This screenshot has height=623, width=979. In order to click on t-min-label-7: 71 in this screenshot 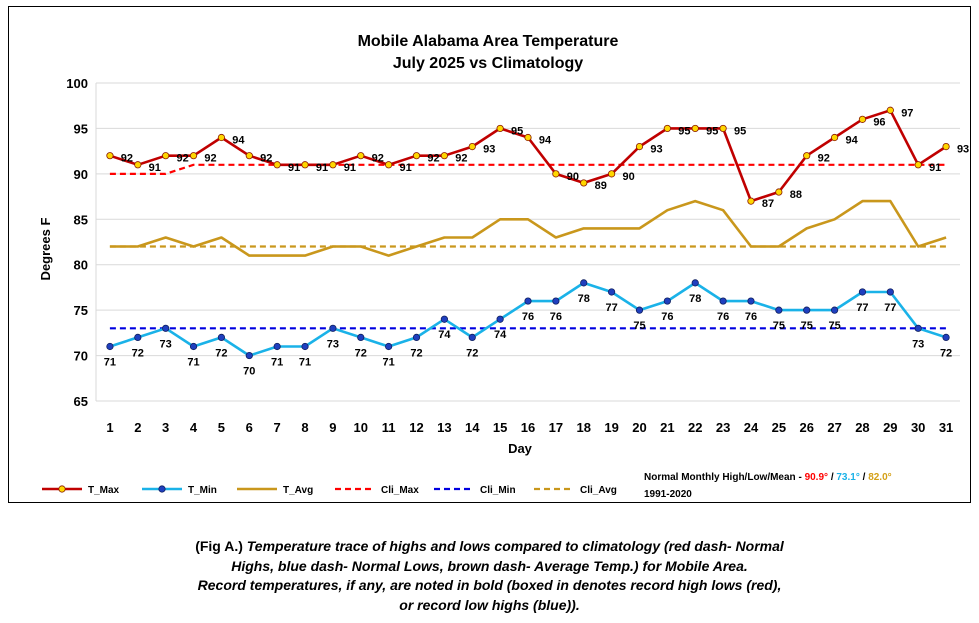, I will do `click(277, 362)`.